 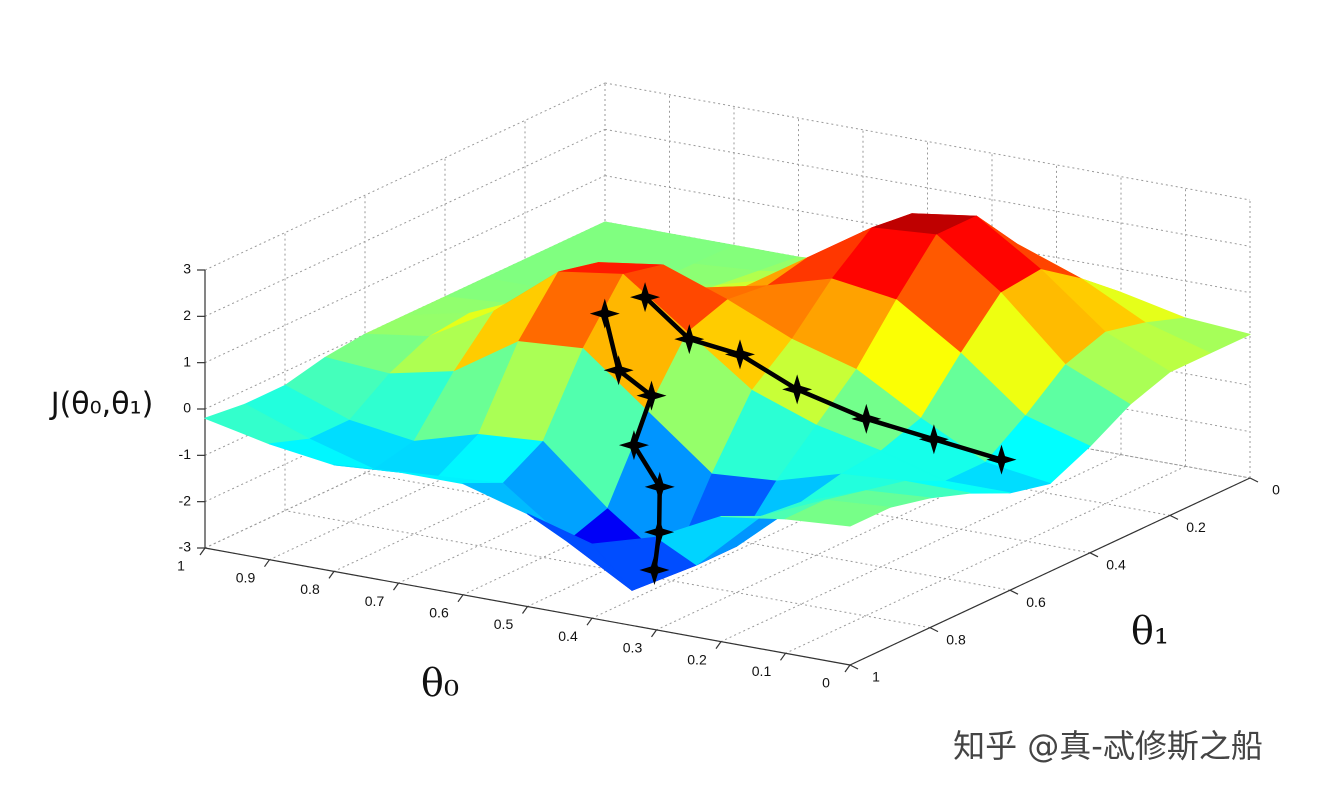 What do you see at coordinates (187, 269) in the screenshot?
I see `z-tick-label: 3` at bounding box center [187, 269].